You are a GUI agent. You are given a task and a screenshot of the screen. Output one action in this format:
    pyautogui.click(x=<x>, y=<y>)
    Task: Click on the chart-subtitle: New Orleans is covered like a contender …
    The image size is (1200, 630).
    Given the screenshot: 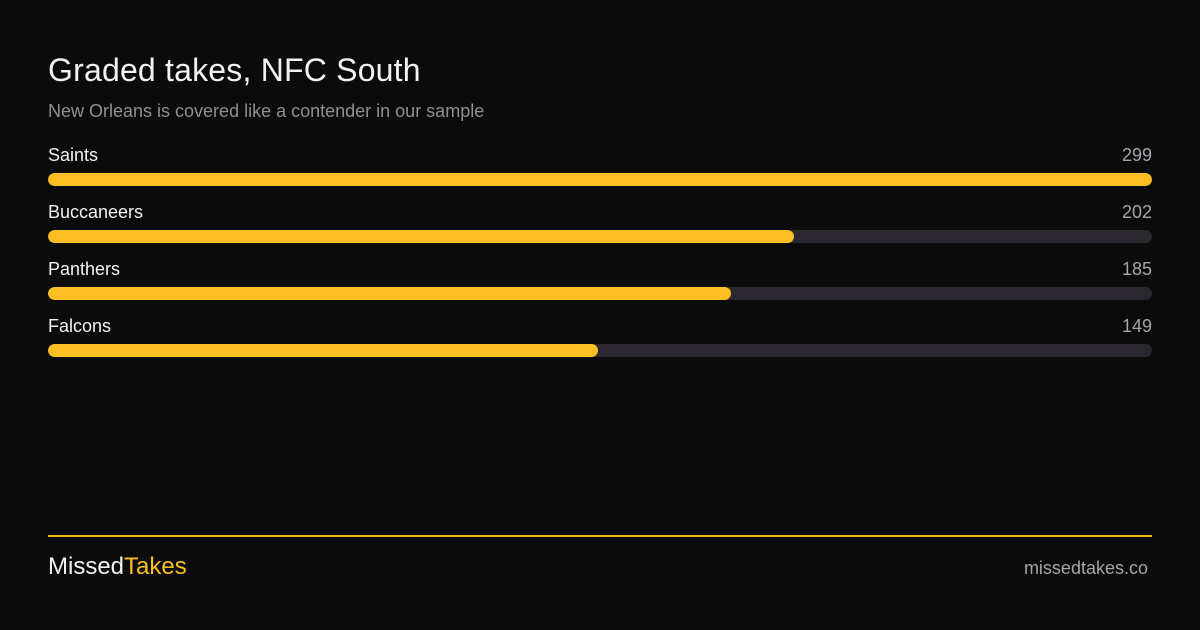 What is the action you would take?
    pyautogui.click(x=266, y=111)
    